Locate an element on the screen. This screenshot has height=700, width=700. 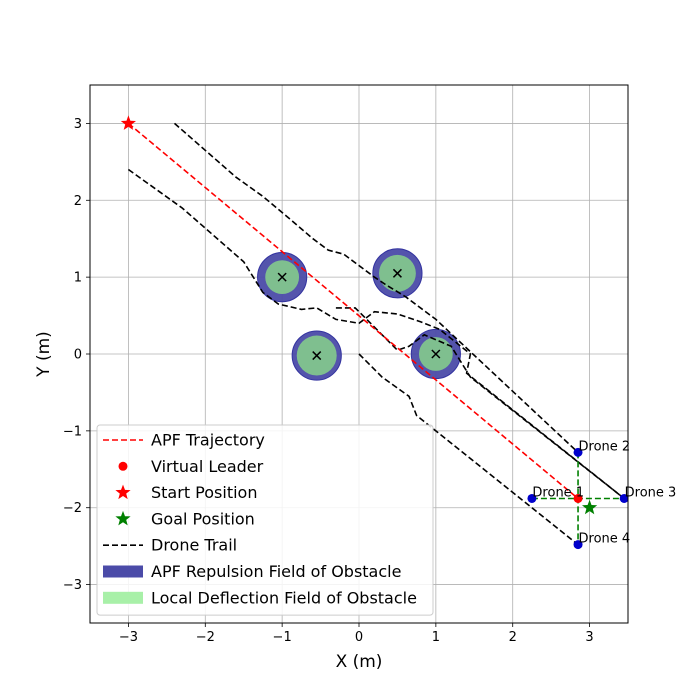
x-tick-label: 0 is located at coordinates (359, 637).